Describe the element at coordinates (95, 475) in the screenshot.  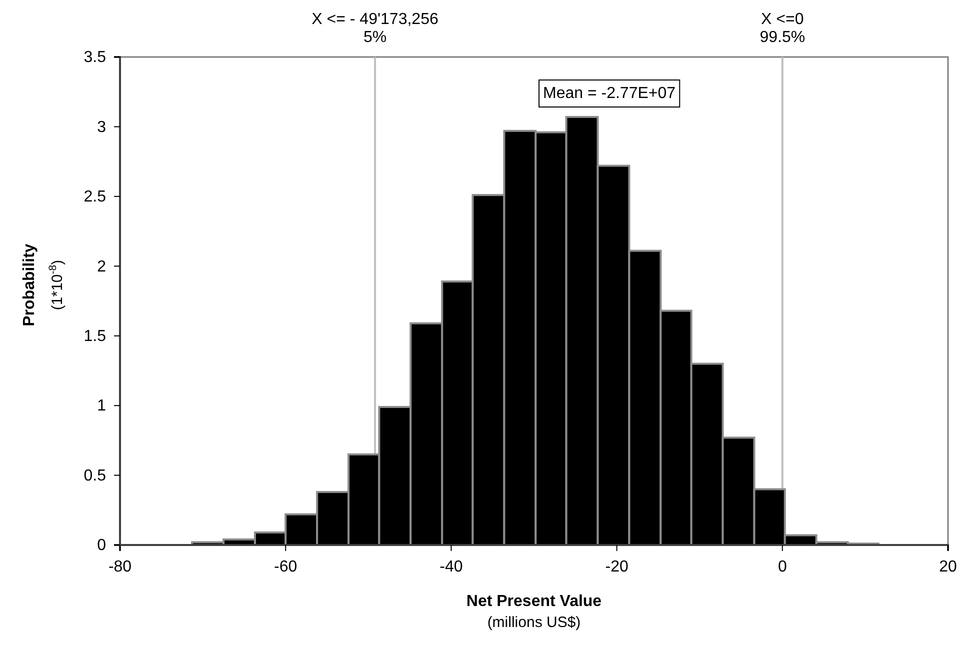
I see `y-tick-label: 0.5` at that location.